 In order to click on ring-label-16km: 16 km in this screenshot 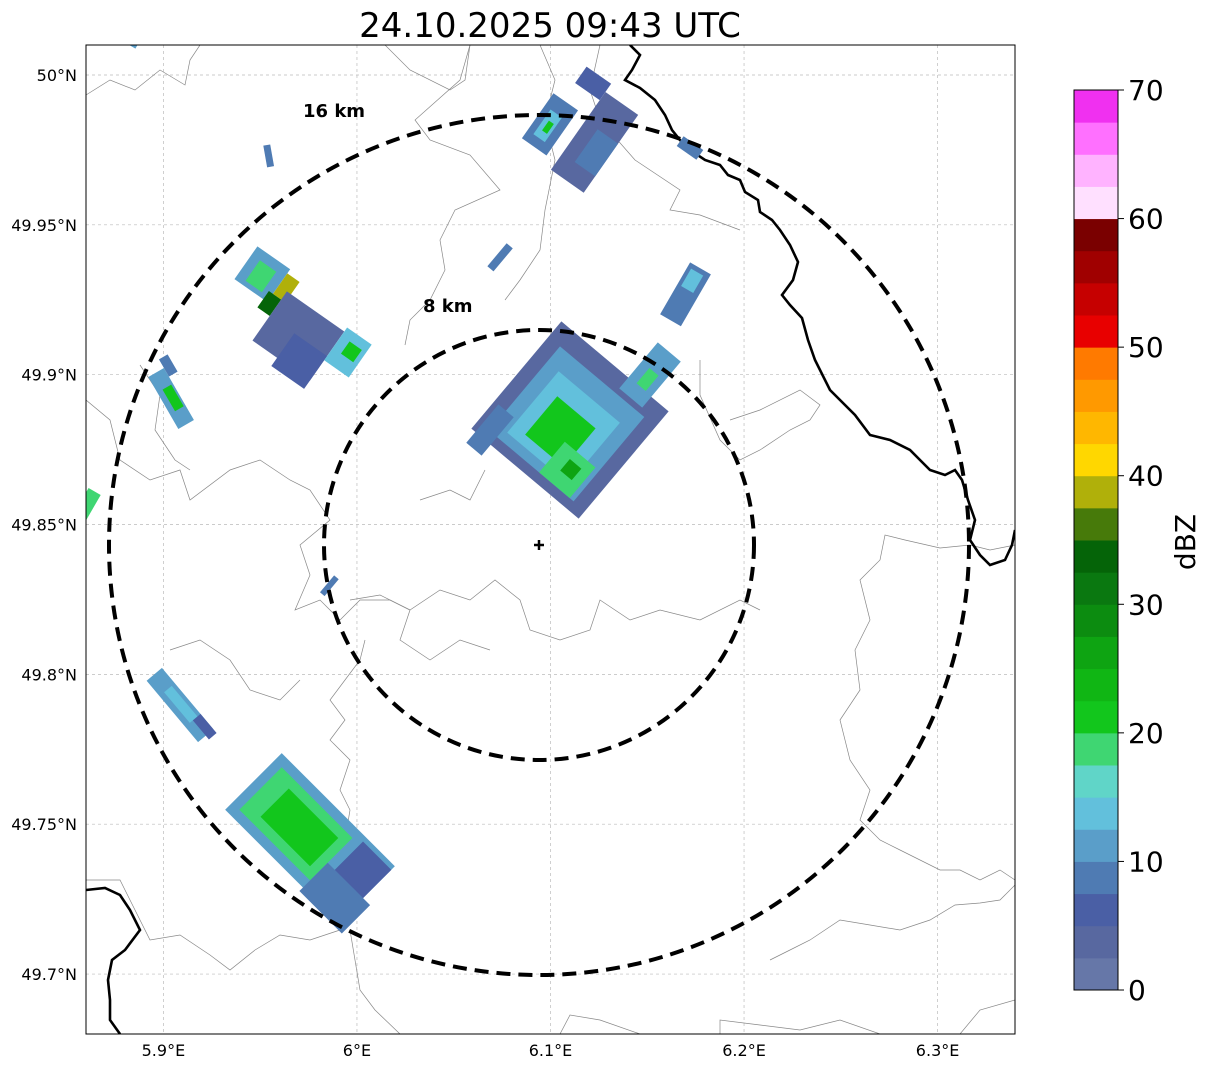, I will do `click(334, 111)`.